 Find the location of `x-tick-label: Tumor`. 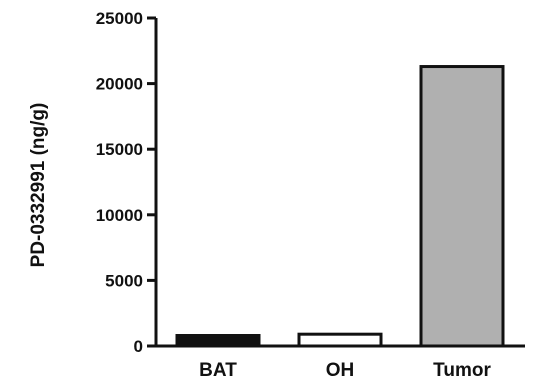

x-tick-label: Tumor is located at coordinates (462, 370).